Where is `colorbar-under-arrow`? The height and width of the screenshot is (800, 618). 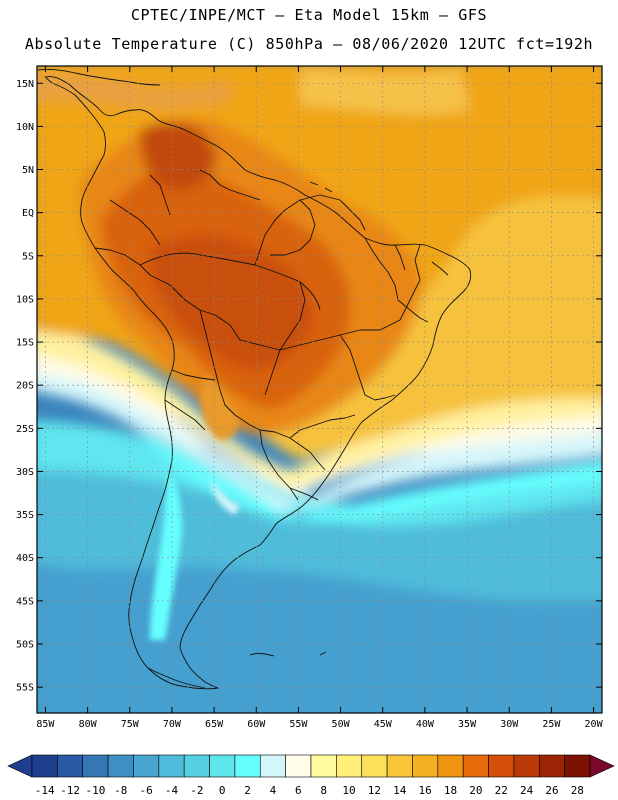
colorbar-under-arrow is located at coordinates (20, 766).